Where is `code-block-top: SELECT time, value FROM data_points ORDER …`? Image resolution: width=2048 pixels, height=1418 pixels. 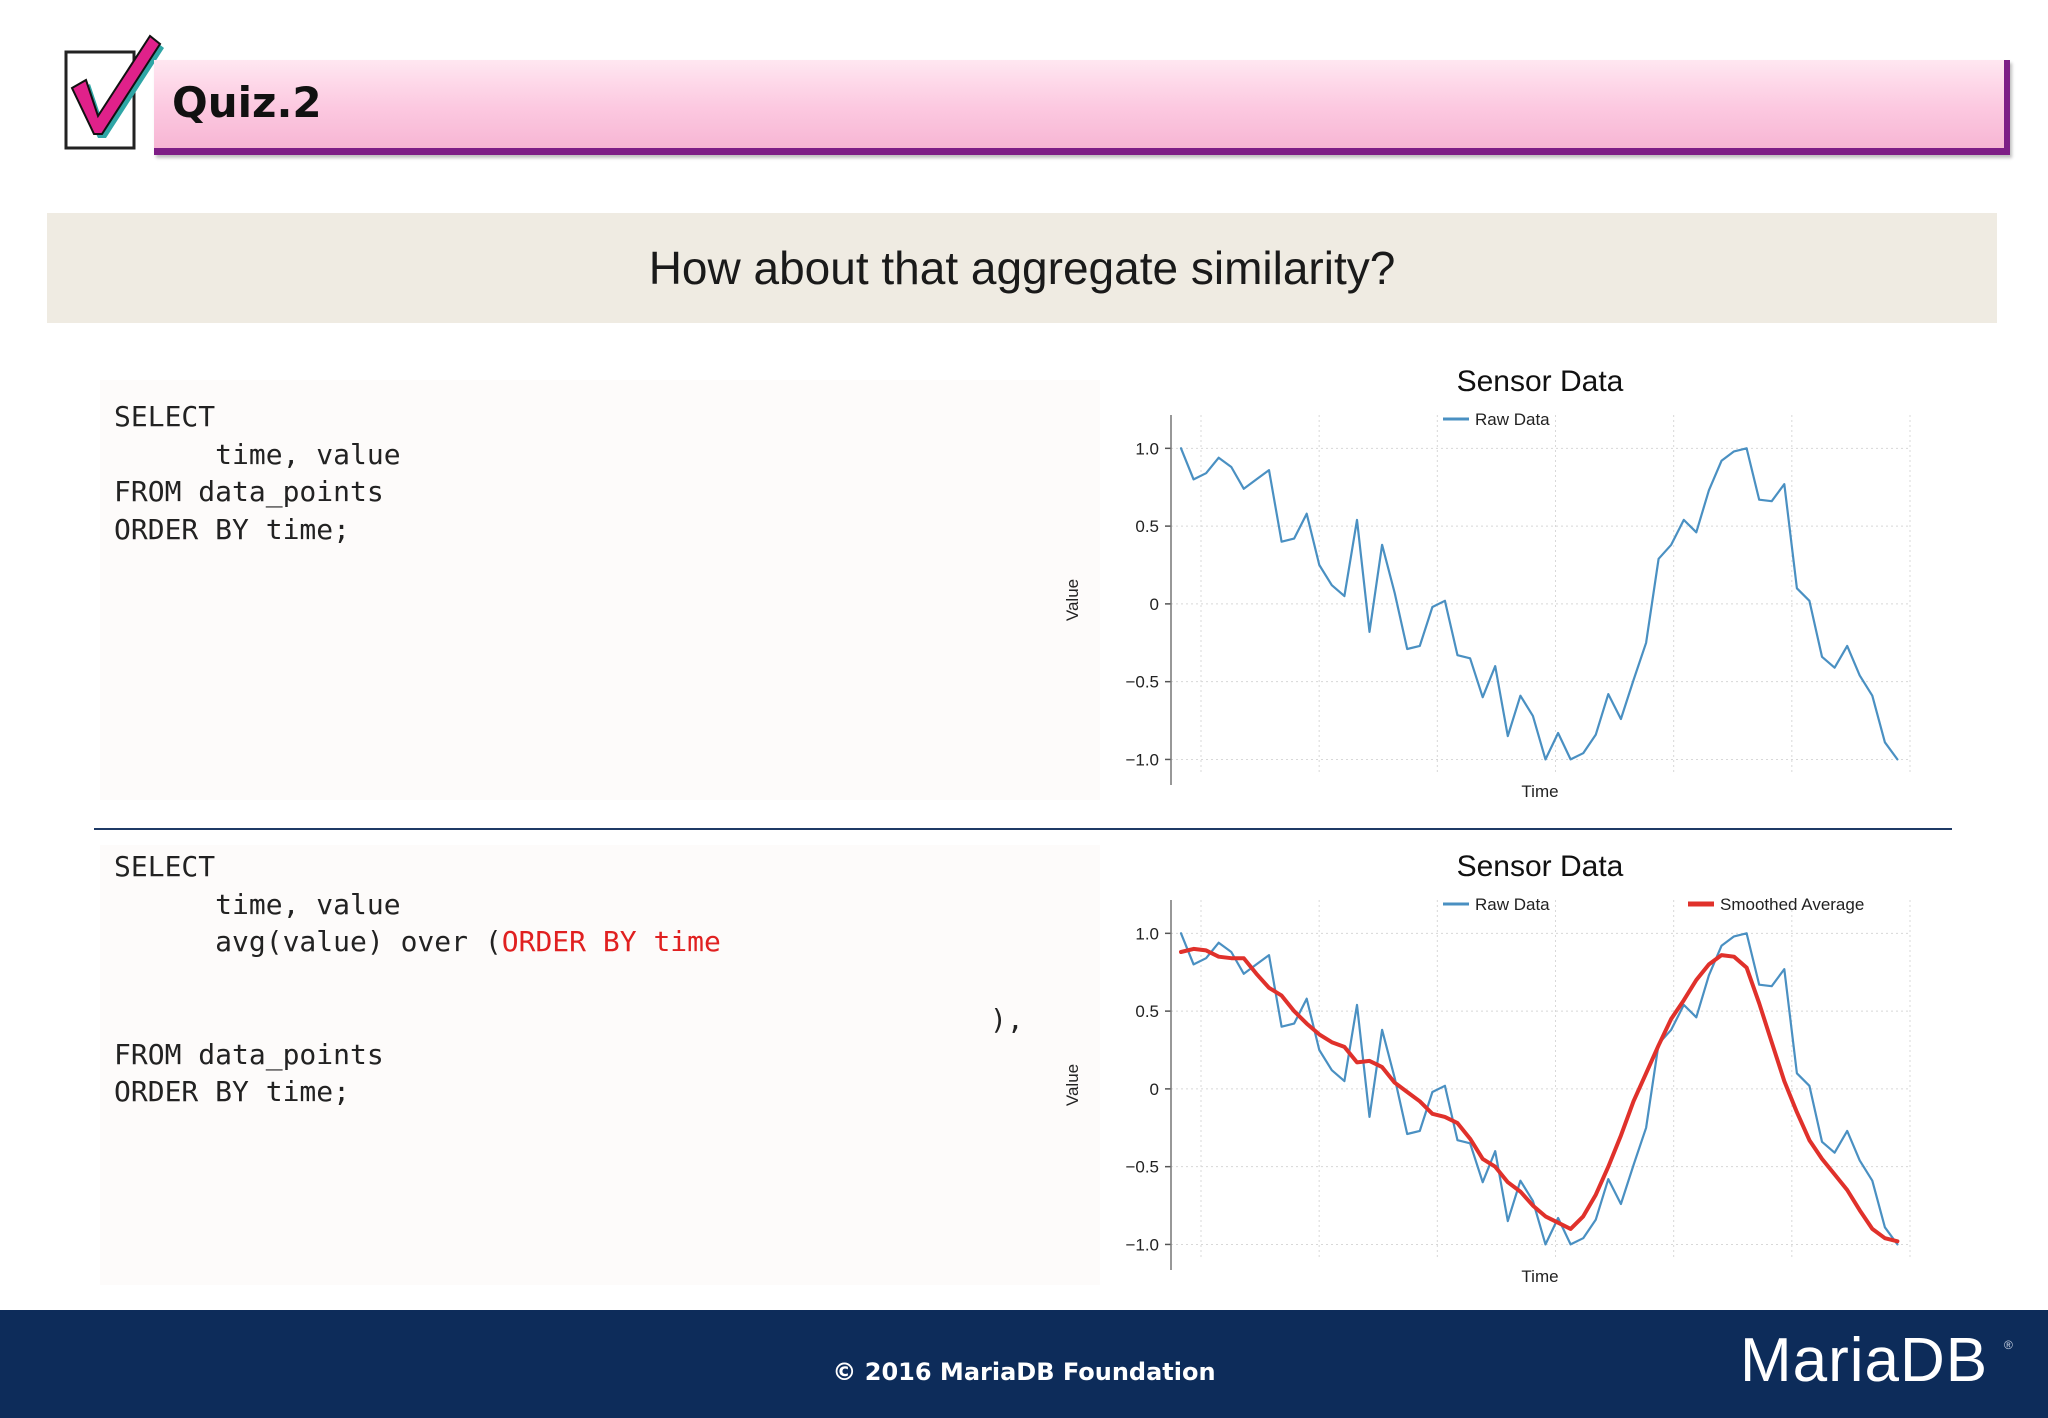 code-block-top: SELECT time, value FROM data_points ORDER … is located at coordinates (257, 473).